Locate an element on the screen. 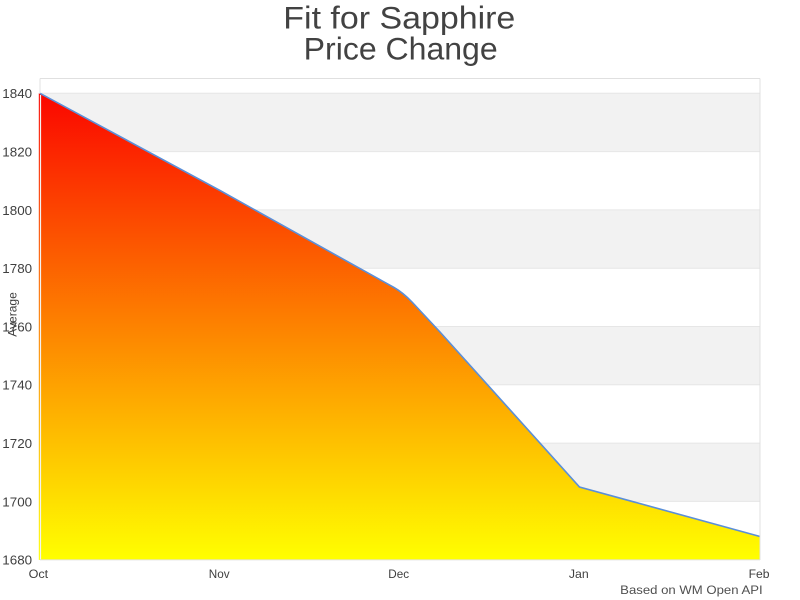 The width and height of the screenshot is (800, 600). svg-text: 1740 is located at coordinates (17, 385).